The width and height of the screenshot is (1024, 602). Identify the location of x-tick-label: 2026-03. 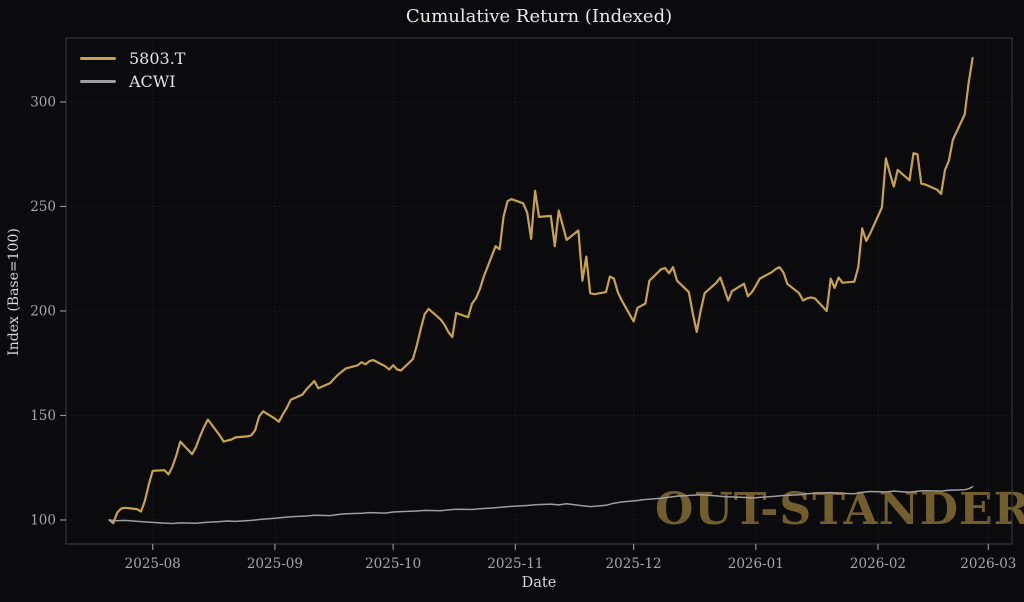
(988, 564).